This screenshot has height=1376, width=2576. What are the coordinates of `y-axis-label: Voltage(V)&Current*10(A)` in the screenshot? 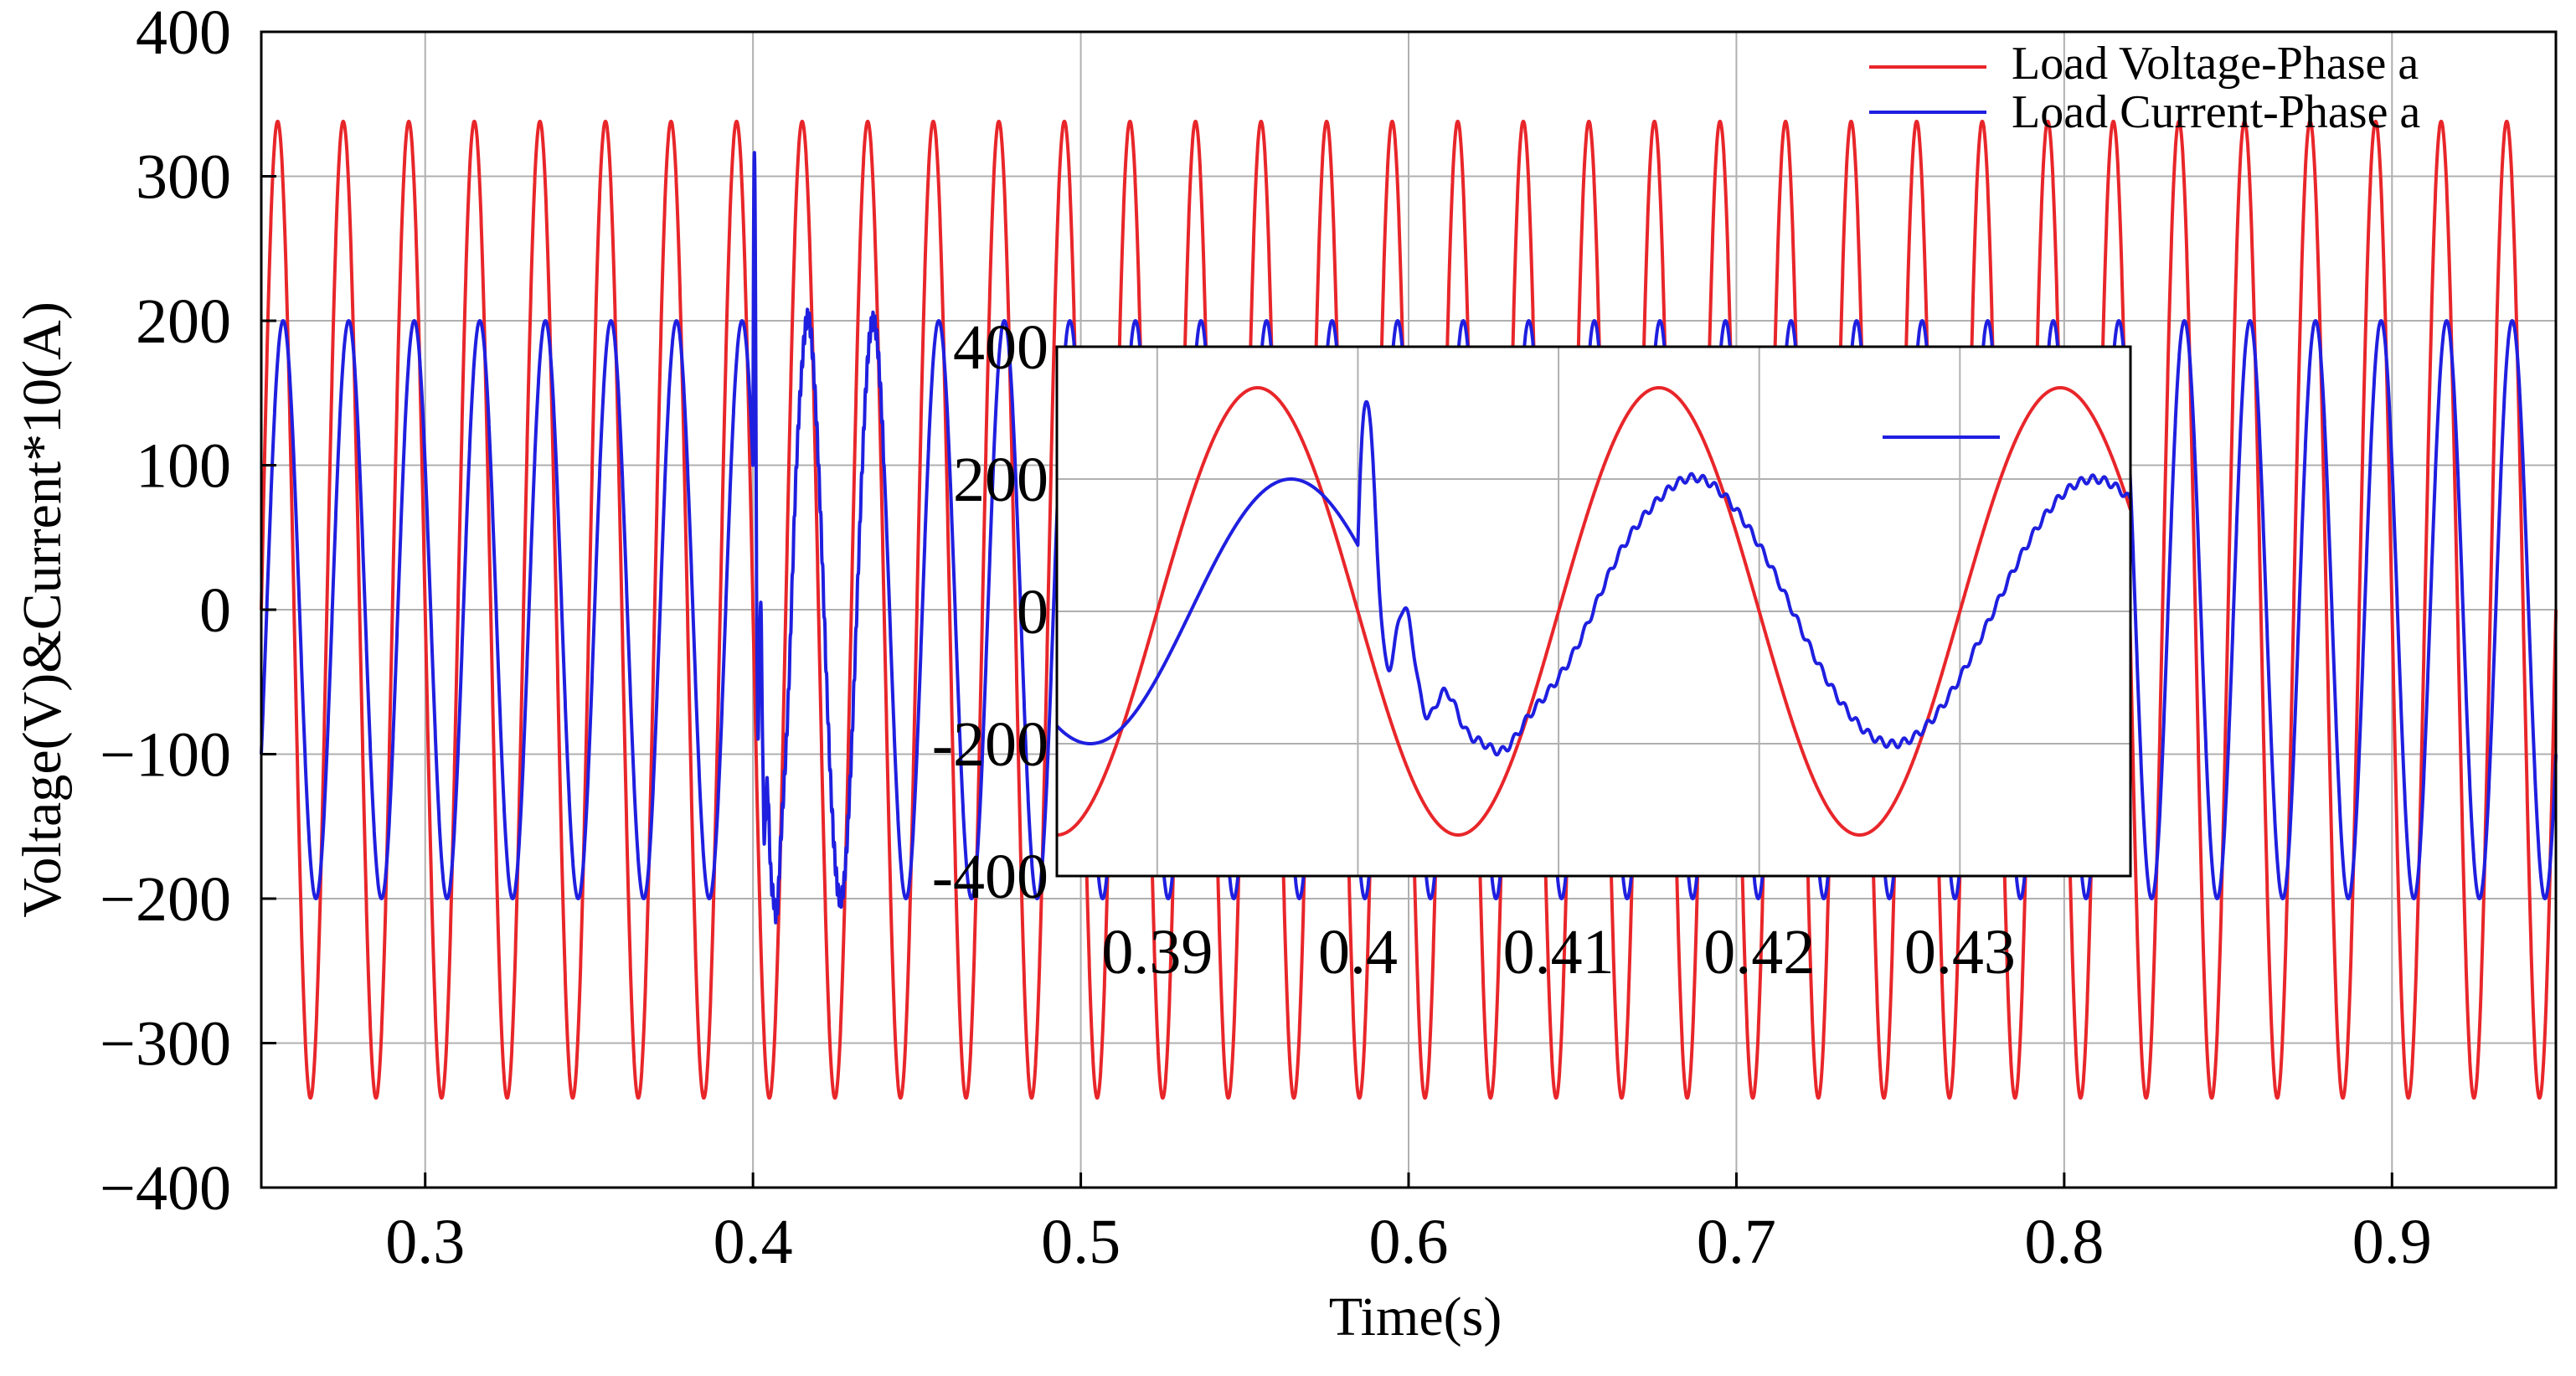 It's located at (42, 609).